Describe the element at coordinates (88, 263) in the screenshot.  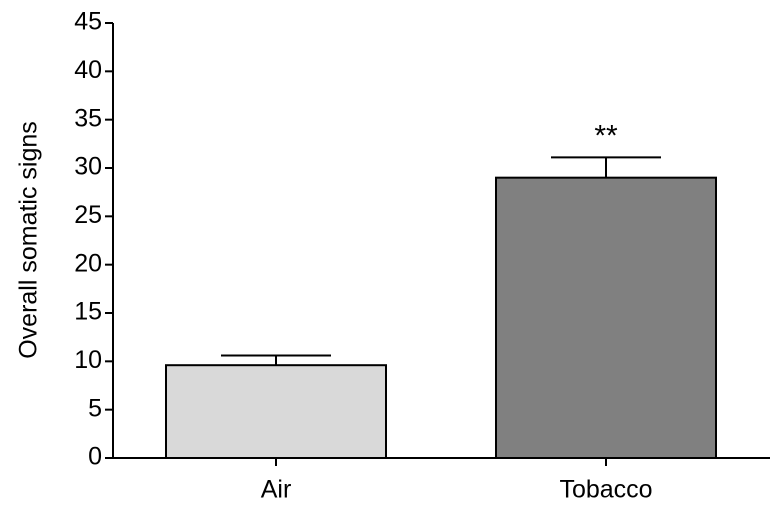
I see `y-tick-label: 20` at that location.